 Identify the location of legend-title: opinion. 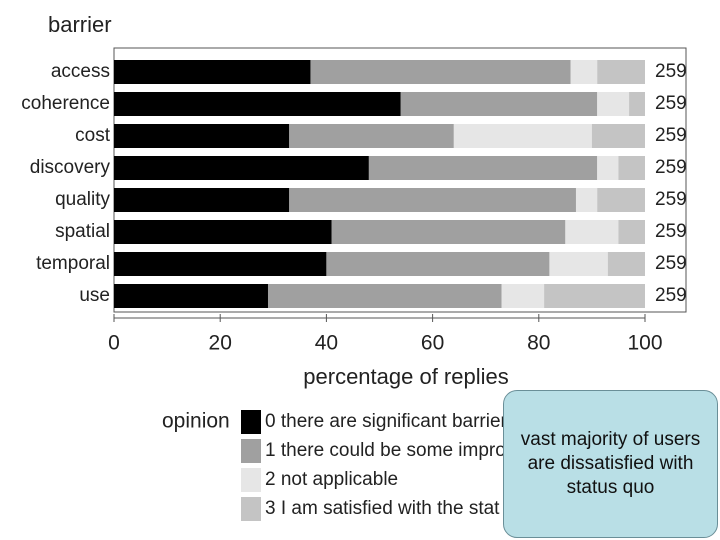
(196, 421).